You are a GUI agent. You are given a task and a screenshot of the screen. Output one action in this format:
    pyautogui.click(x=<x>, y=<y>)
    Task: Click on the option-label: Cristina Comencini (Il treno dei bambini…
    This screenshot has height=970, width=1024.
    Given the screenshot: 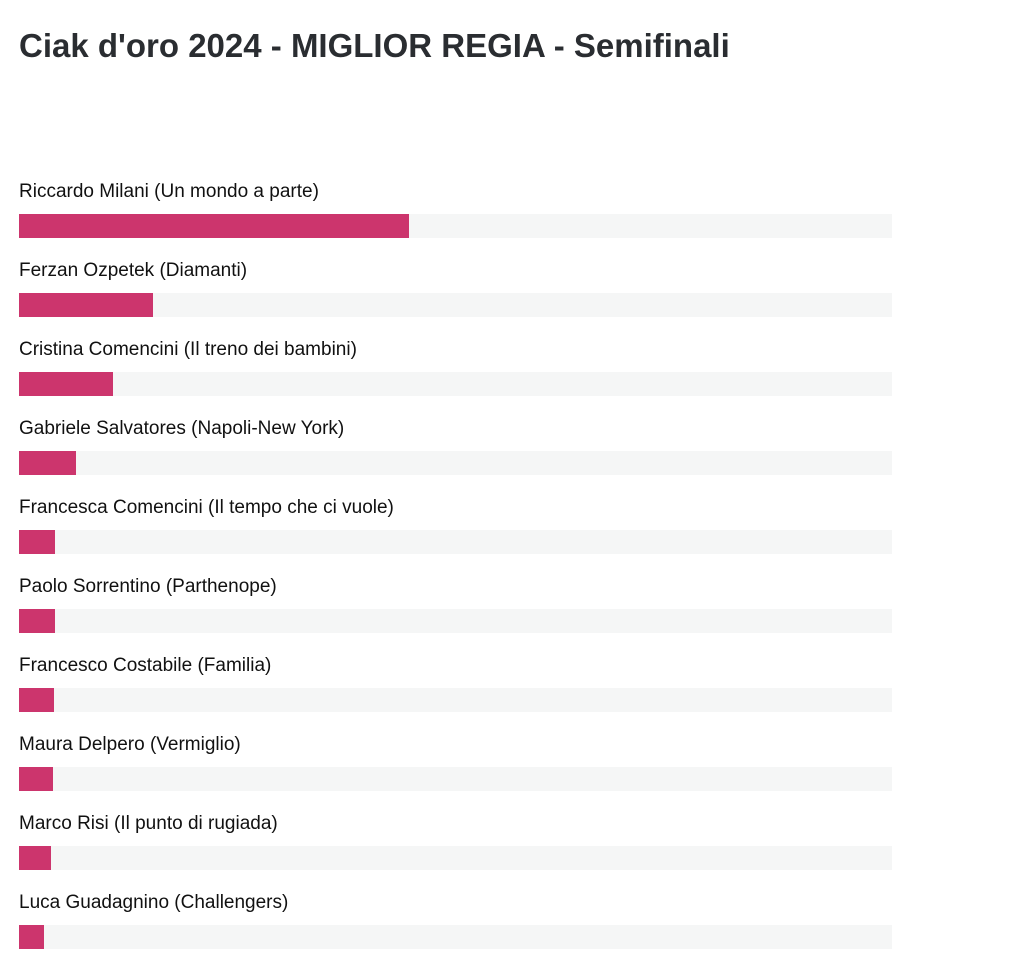 What is the action you would take?
    pyautogui.click(x=188, y=349)
    